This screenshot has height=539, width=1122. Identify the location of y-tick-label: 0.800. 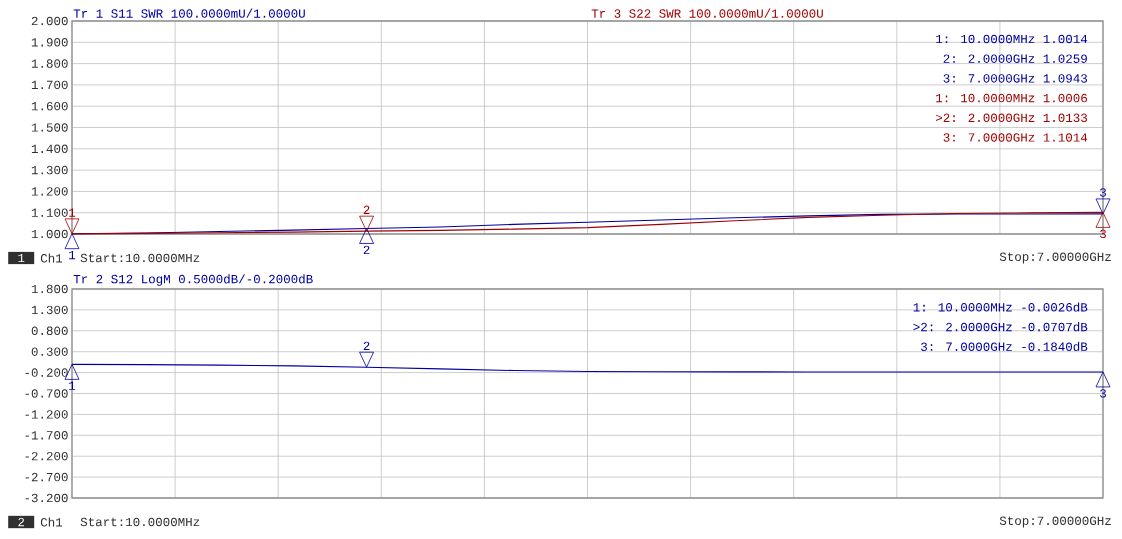
(49, 331).